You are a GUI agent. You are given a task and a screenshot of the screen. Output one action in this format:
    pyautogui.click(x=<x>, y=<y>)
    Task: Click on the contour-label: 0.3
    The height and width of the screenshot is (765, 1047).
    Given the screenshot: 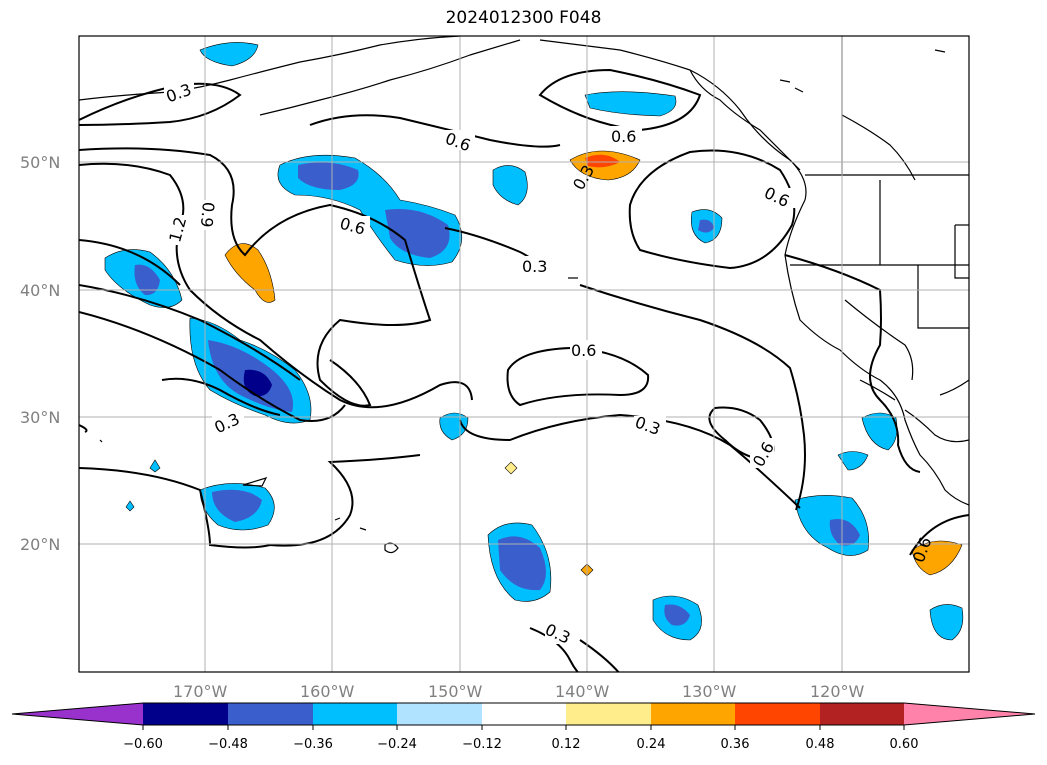 What is the action you would take?
    pyautogui.click(x=534, y=266)
    